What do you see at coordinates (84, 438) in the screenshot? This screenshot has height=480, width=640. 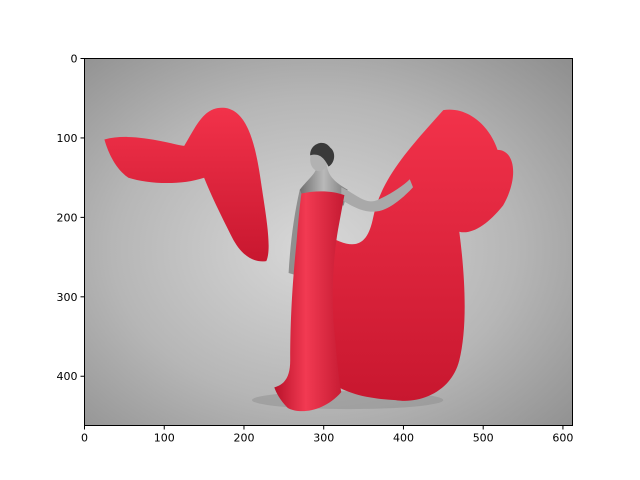 I see `x-tick-label: 0` at bounding box center [84, 438].